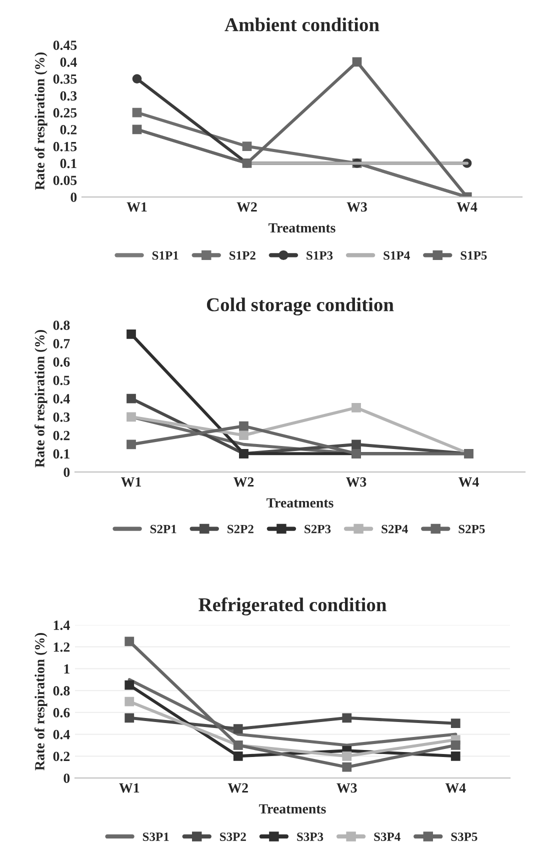 Image resolution: width=537 pixels, height=851 pixels. What do you see at coordinates (62, 647) in the screenshot?
I see `y-tick-label: 1.2` at bounding box center [62, 647].